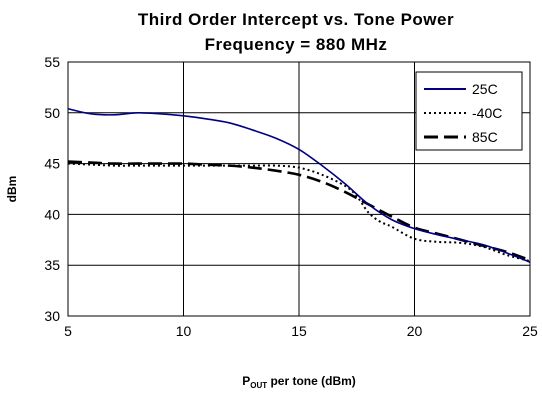  What do you see at coordinates (52, 316) in the screenshot?
I see `y-tick-label: 30` at bounding box center [52, 316].